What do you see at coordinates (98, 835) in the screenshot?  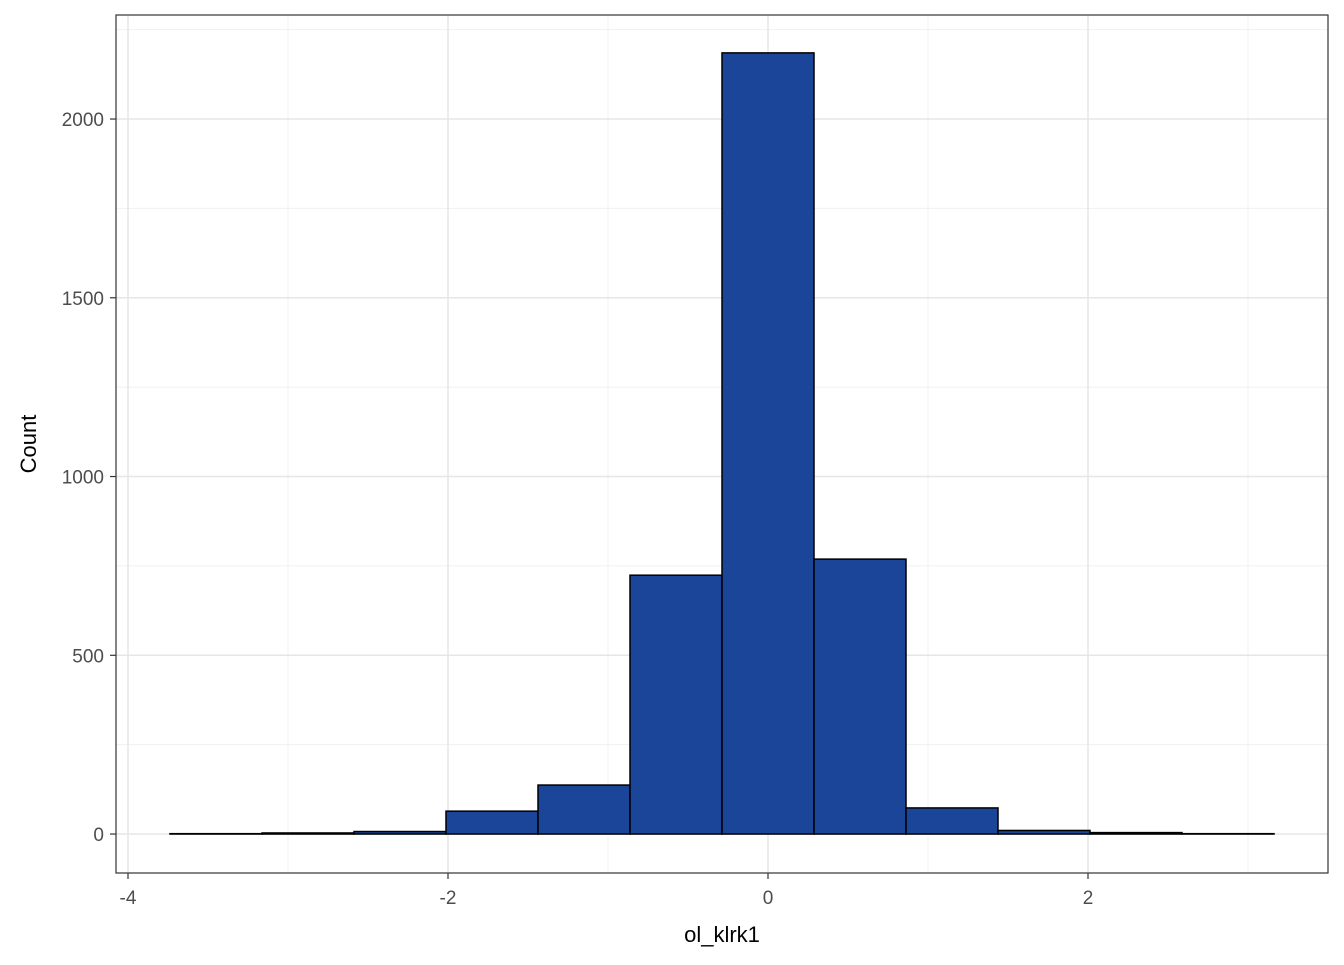 I see `y-tick-label: 0` at bounding box center [98, 835].